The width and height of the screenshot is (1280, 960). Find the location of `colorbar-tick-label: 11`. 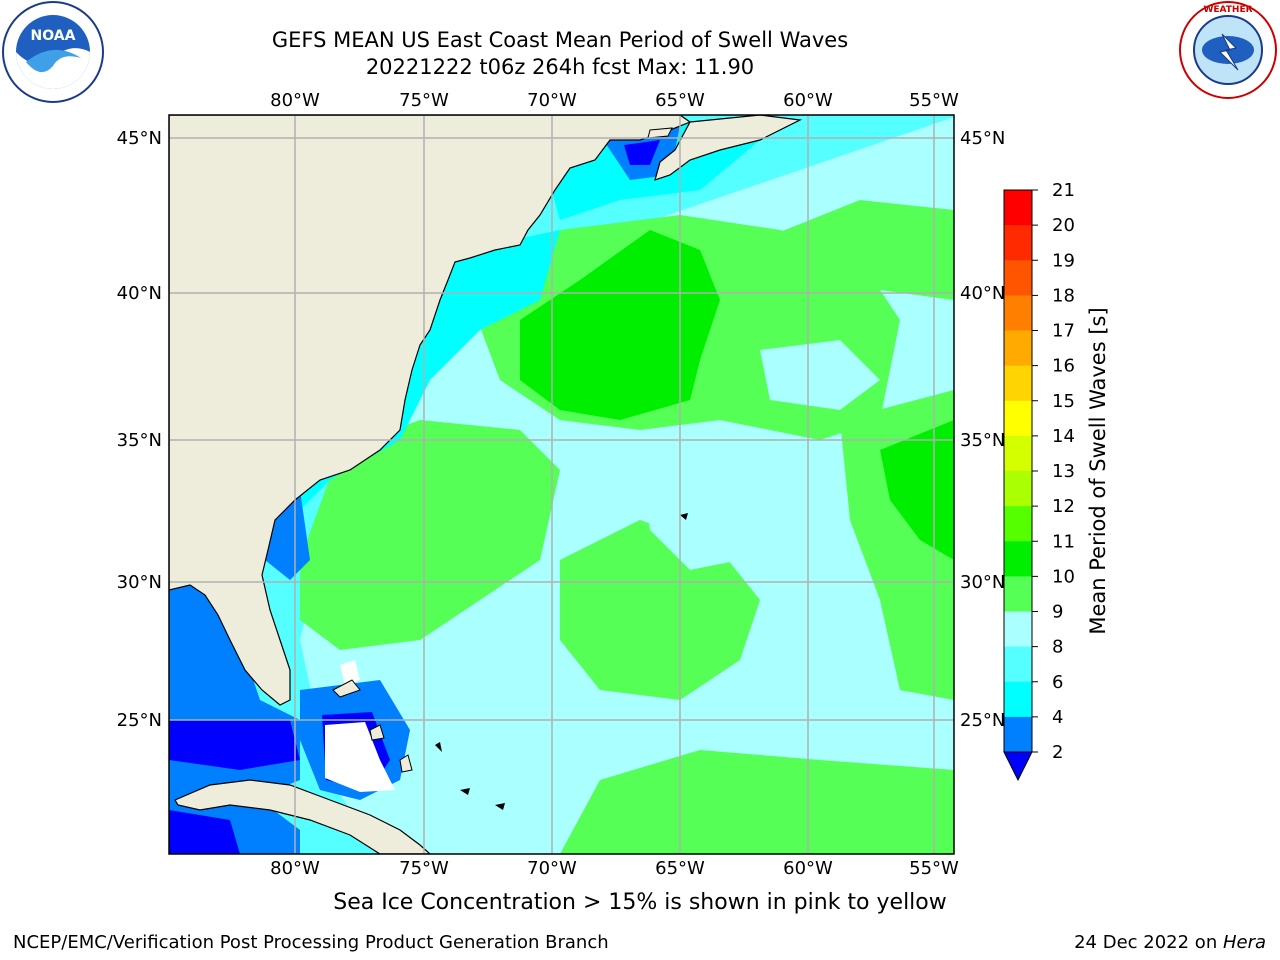

colorbar-tick-label: 11 is located at coordinates (1063, 541).